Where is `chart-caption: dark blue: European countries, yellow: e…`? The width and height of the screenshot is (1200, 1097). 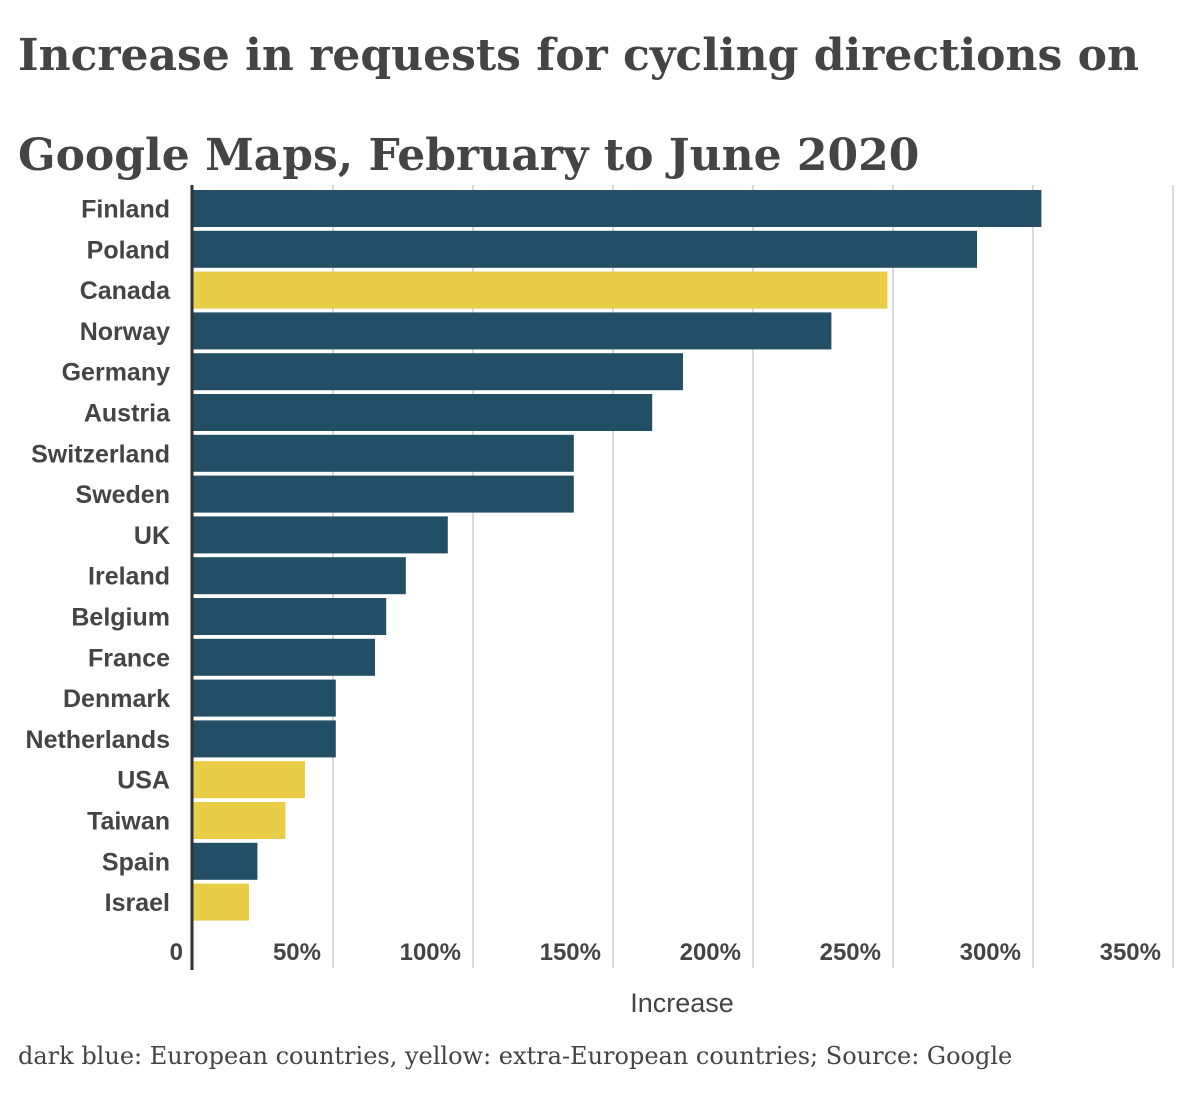 chart-caption: dark blue: European countries, yellow: e… is located at coordinates (515, 1056).